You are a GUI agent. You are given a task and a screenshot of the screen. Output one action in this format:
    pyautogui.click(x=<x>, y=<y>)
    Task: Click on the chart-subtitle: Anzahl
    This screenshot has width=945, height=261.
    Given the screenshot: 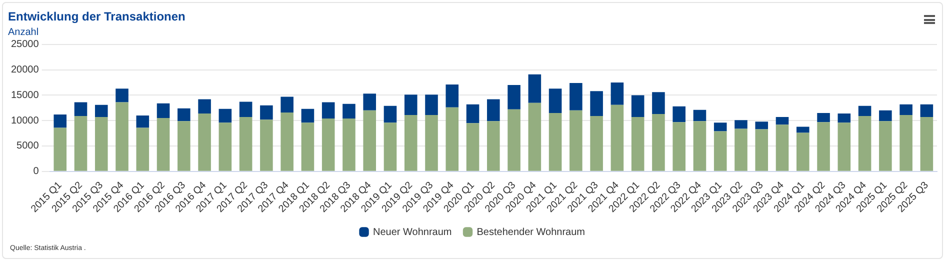 What is the action you would take?
    pyautogui.click(x=23, y=32)
    